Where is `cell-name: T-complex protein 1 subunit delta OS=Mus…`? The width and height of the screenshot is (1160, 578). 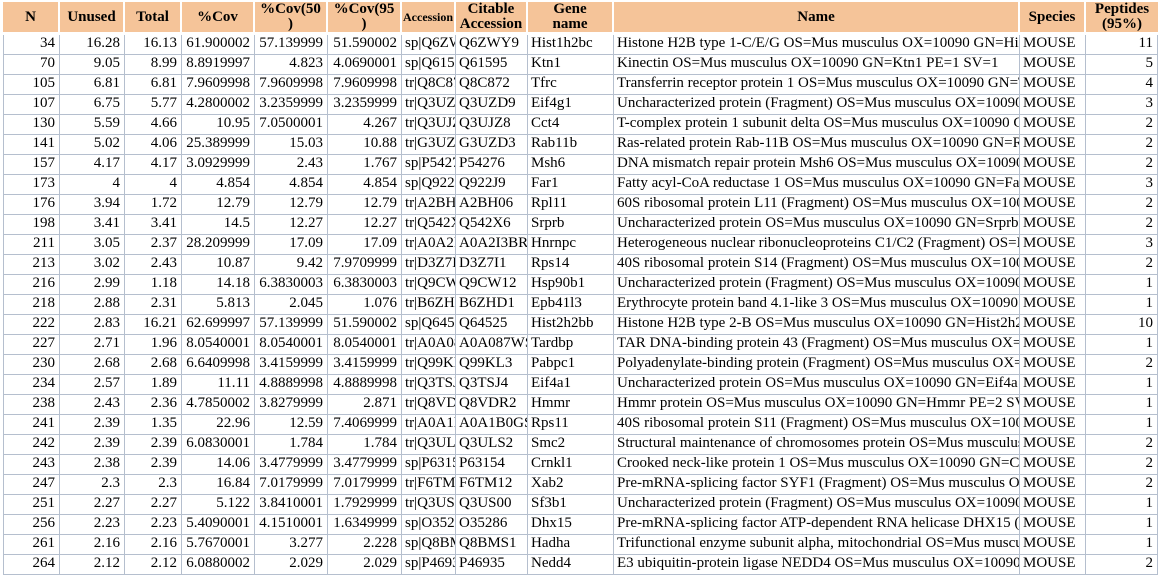 cell-name: T-complex protein 1 subunit delta OS=Mus… is located at coordinates (817, 125).